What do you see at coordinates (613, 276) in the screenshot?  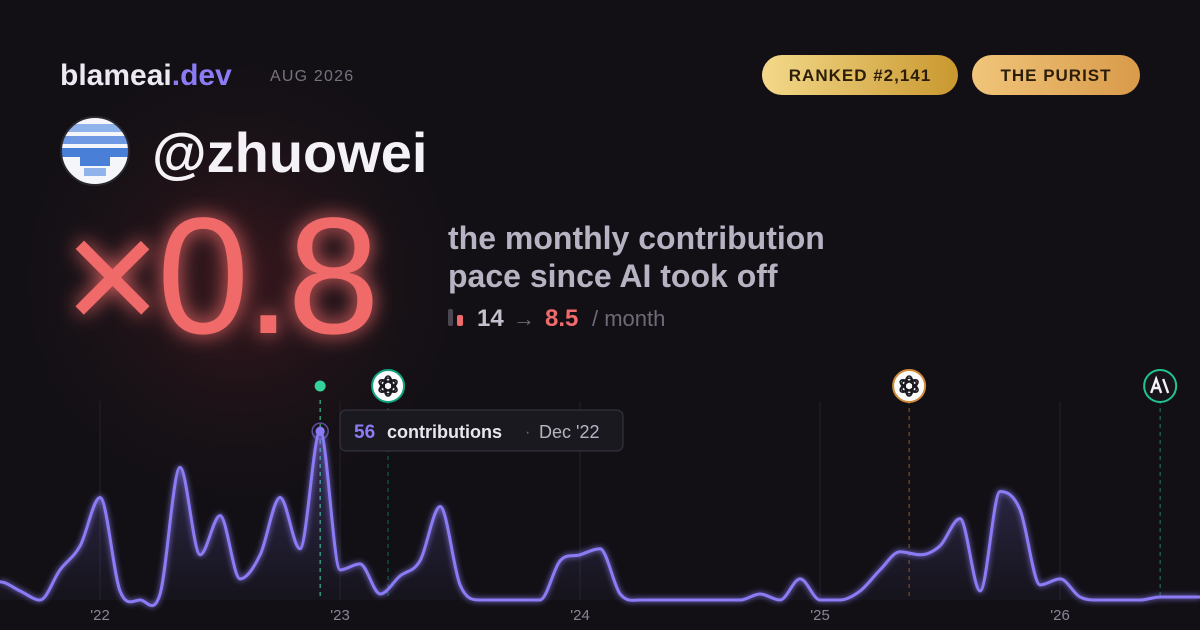 I see `caption-line: pace since AI took off` at bounding box center [613, 276].